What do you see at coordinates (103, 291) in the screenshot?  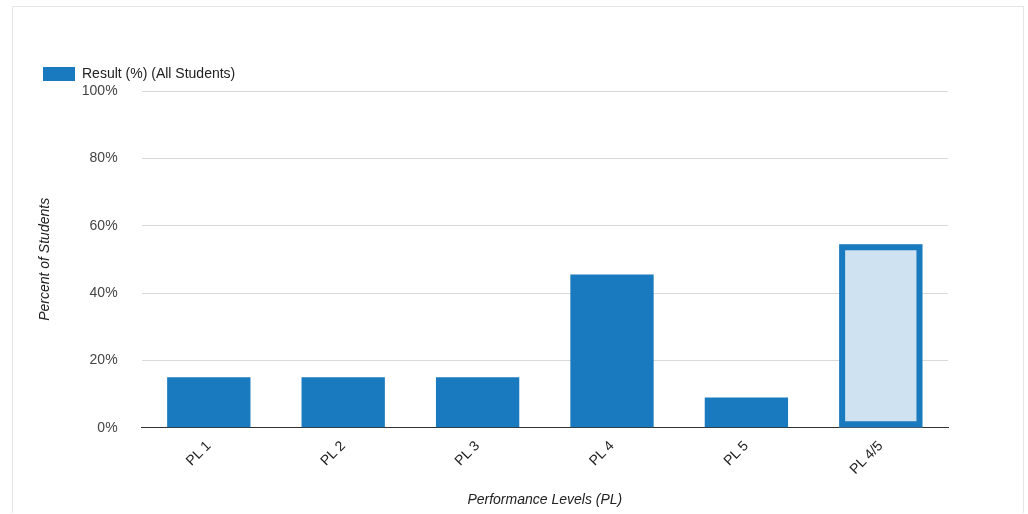 I see `y-tick-label: 40%` at bounding box center [103, 291].